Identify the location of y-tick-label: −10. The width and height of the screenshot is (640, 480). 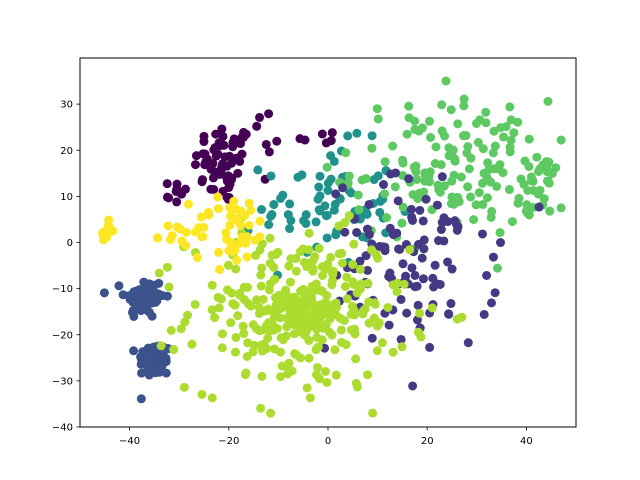
(62, 289).